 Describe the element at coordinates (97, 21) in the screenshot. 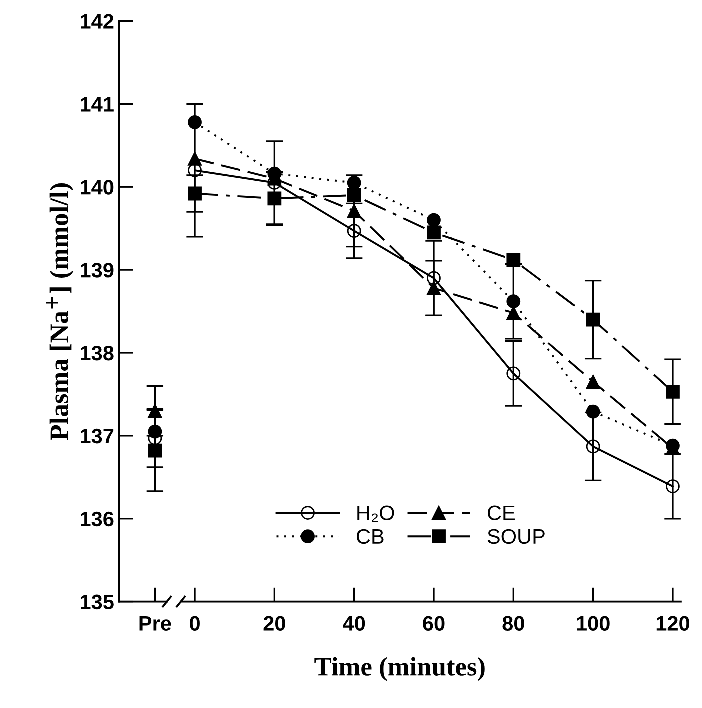

I see `y-tick-label: 142` at that location.